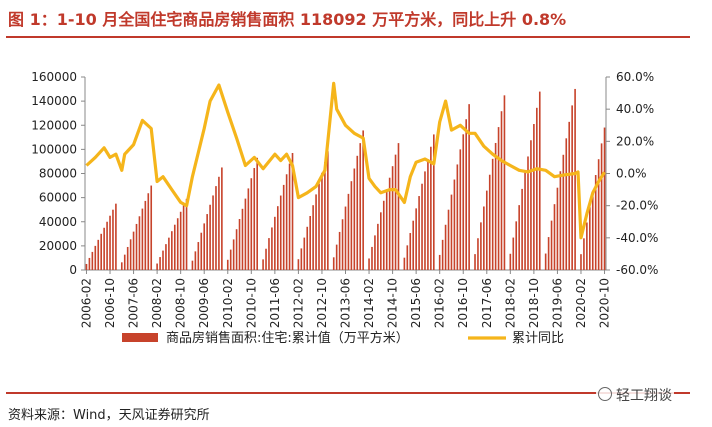  I want to click on x-tick-label: 2008-10, so click(181, 303).